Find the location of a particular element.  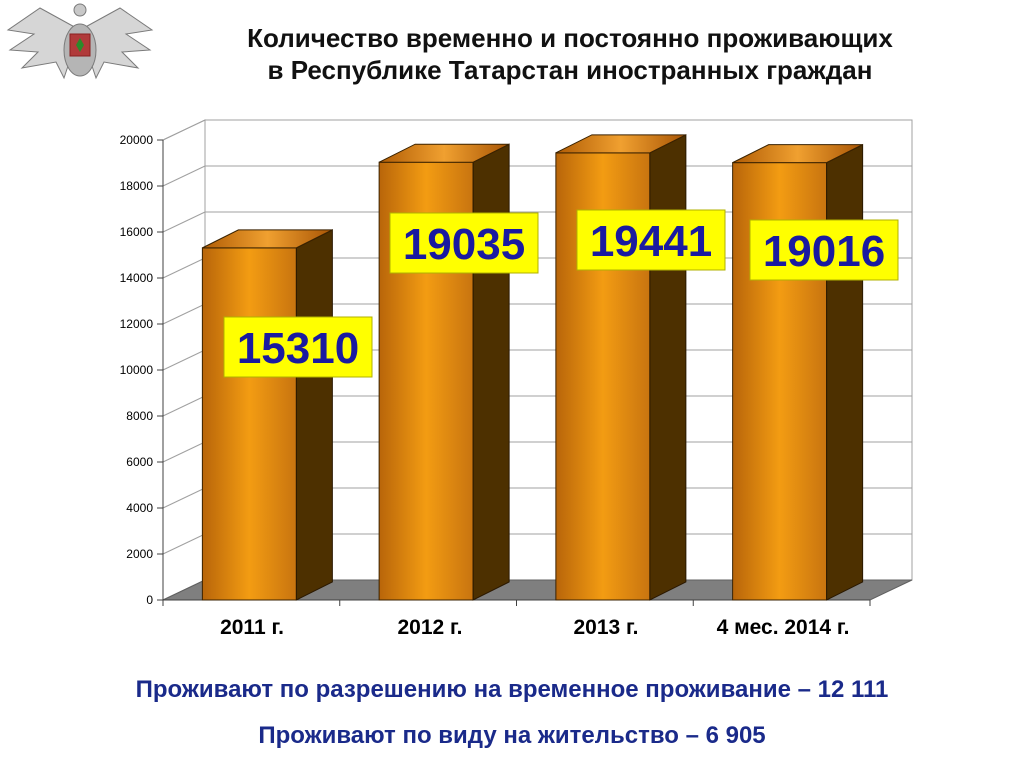

data-label: 19016 is located at coordinates (824, 251).